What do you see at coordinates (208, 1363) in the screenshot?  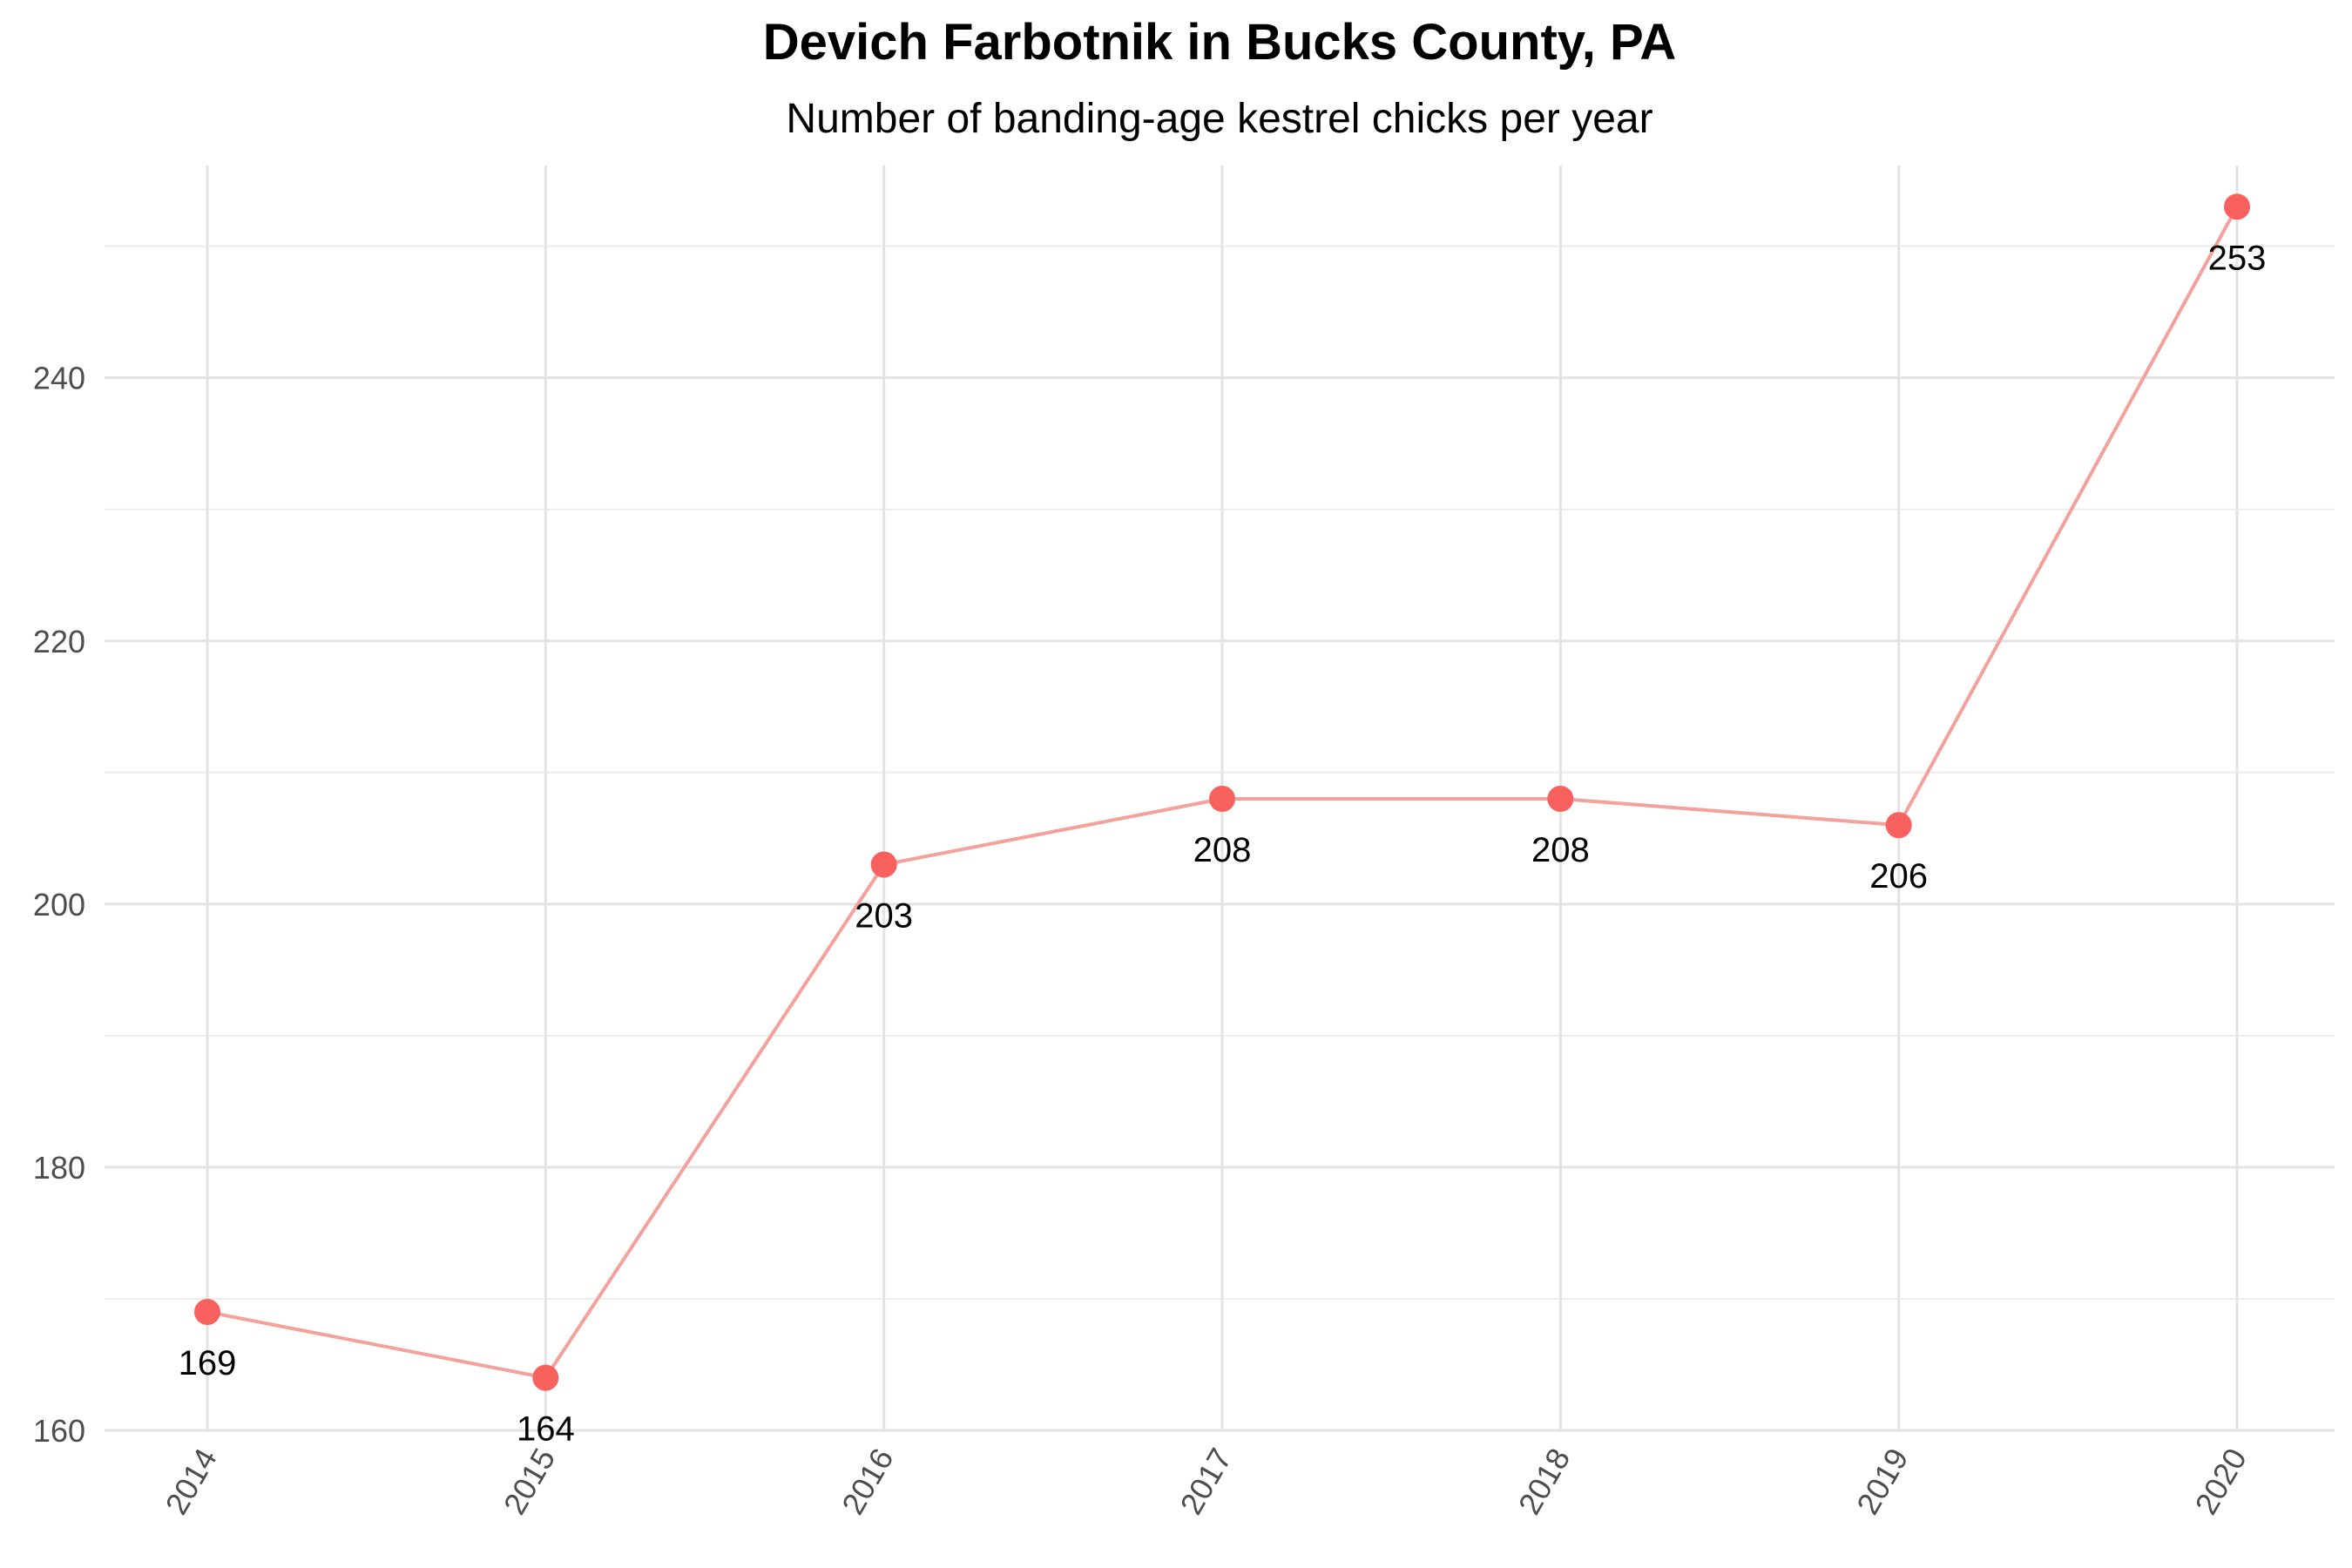 I see `data-label: 169` at bounding box center [208, 1363].